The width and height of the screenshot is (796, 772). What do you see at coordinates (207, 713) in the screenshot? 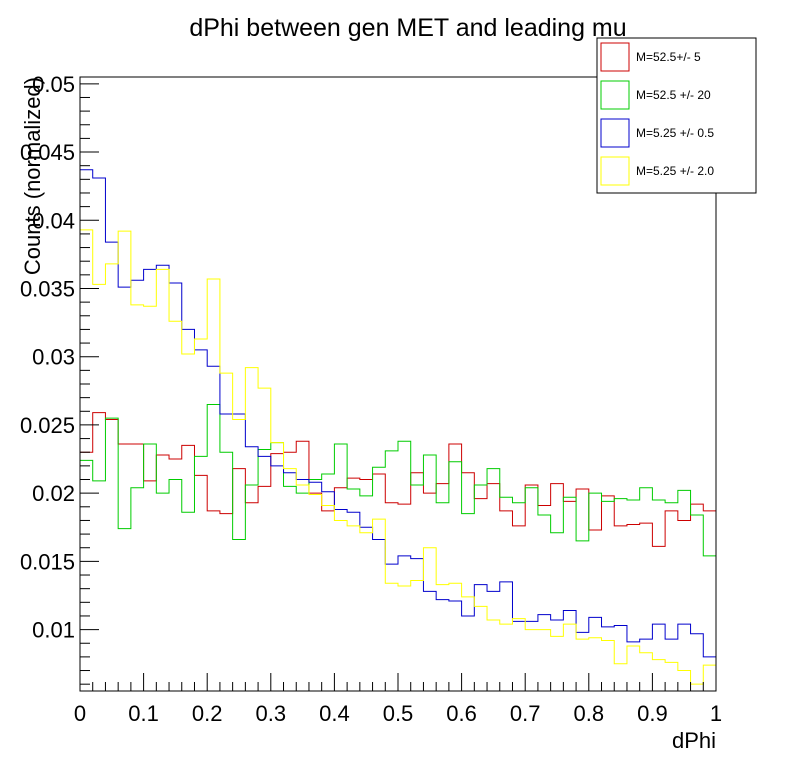
I see `x-tick-label: 0.2` at bounding box center [207, 713].